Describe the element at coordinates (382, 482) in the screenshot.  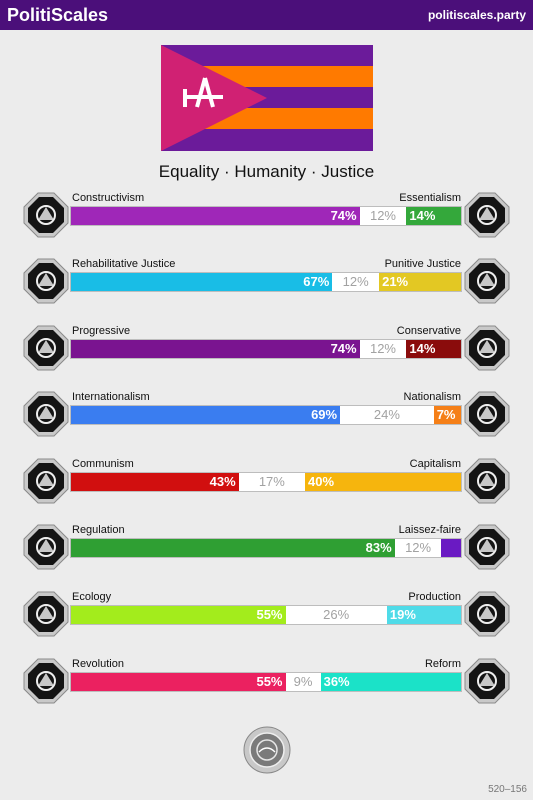
I see `axis-right-segment: 40%` at that location.